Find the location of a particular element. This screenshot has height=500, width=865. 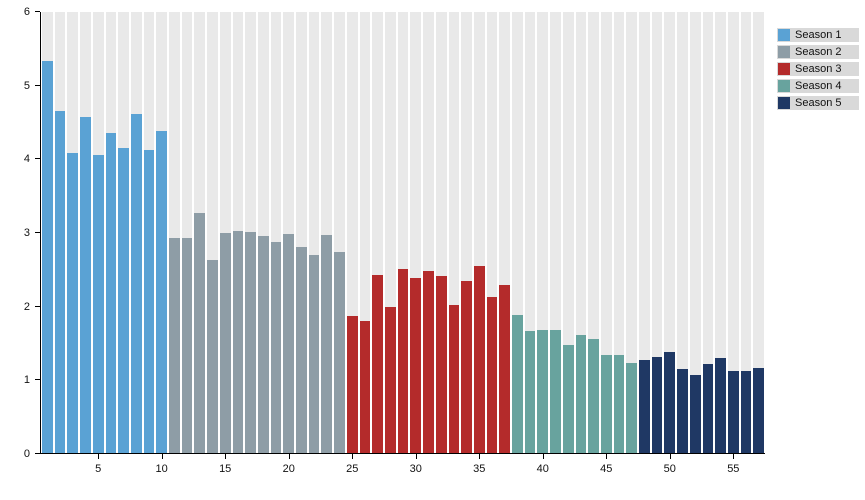

legend-label: Season 3 is located at coordinates (818, 69).